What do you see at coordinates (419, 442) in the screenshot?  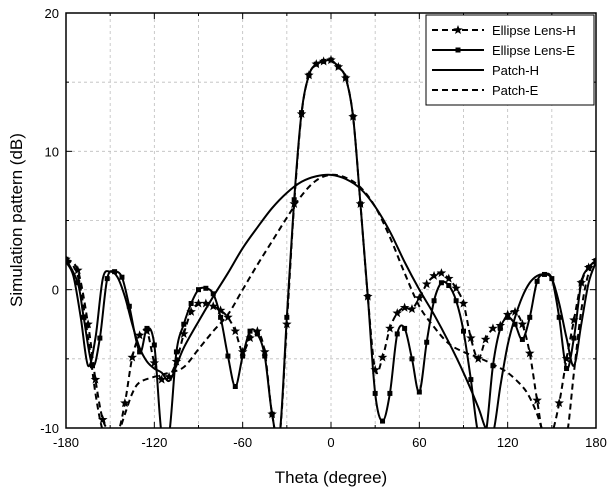 I see `x-tick-label: 60` at bounding box center [419, 442].